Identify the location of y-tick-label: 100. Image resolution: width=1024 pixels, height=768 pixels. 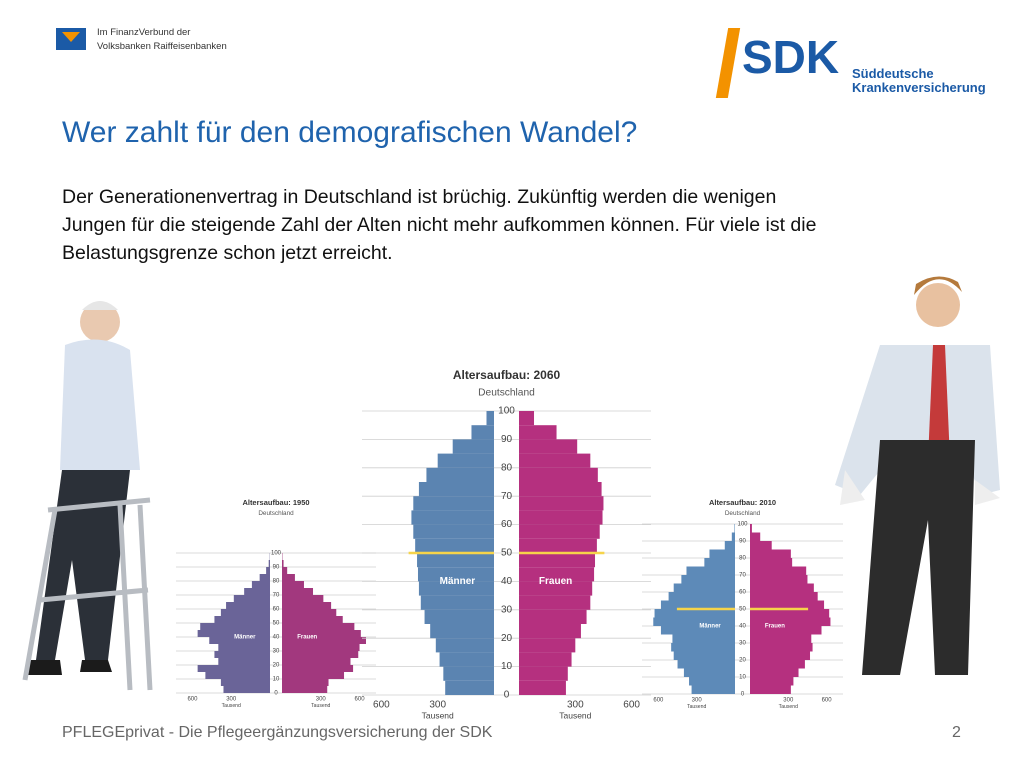
(276, 554).